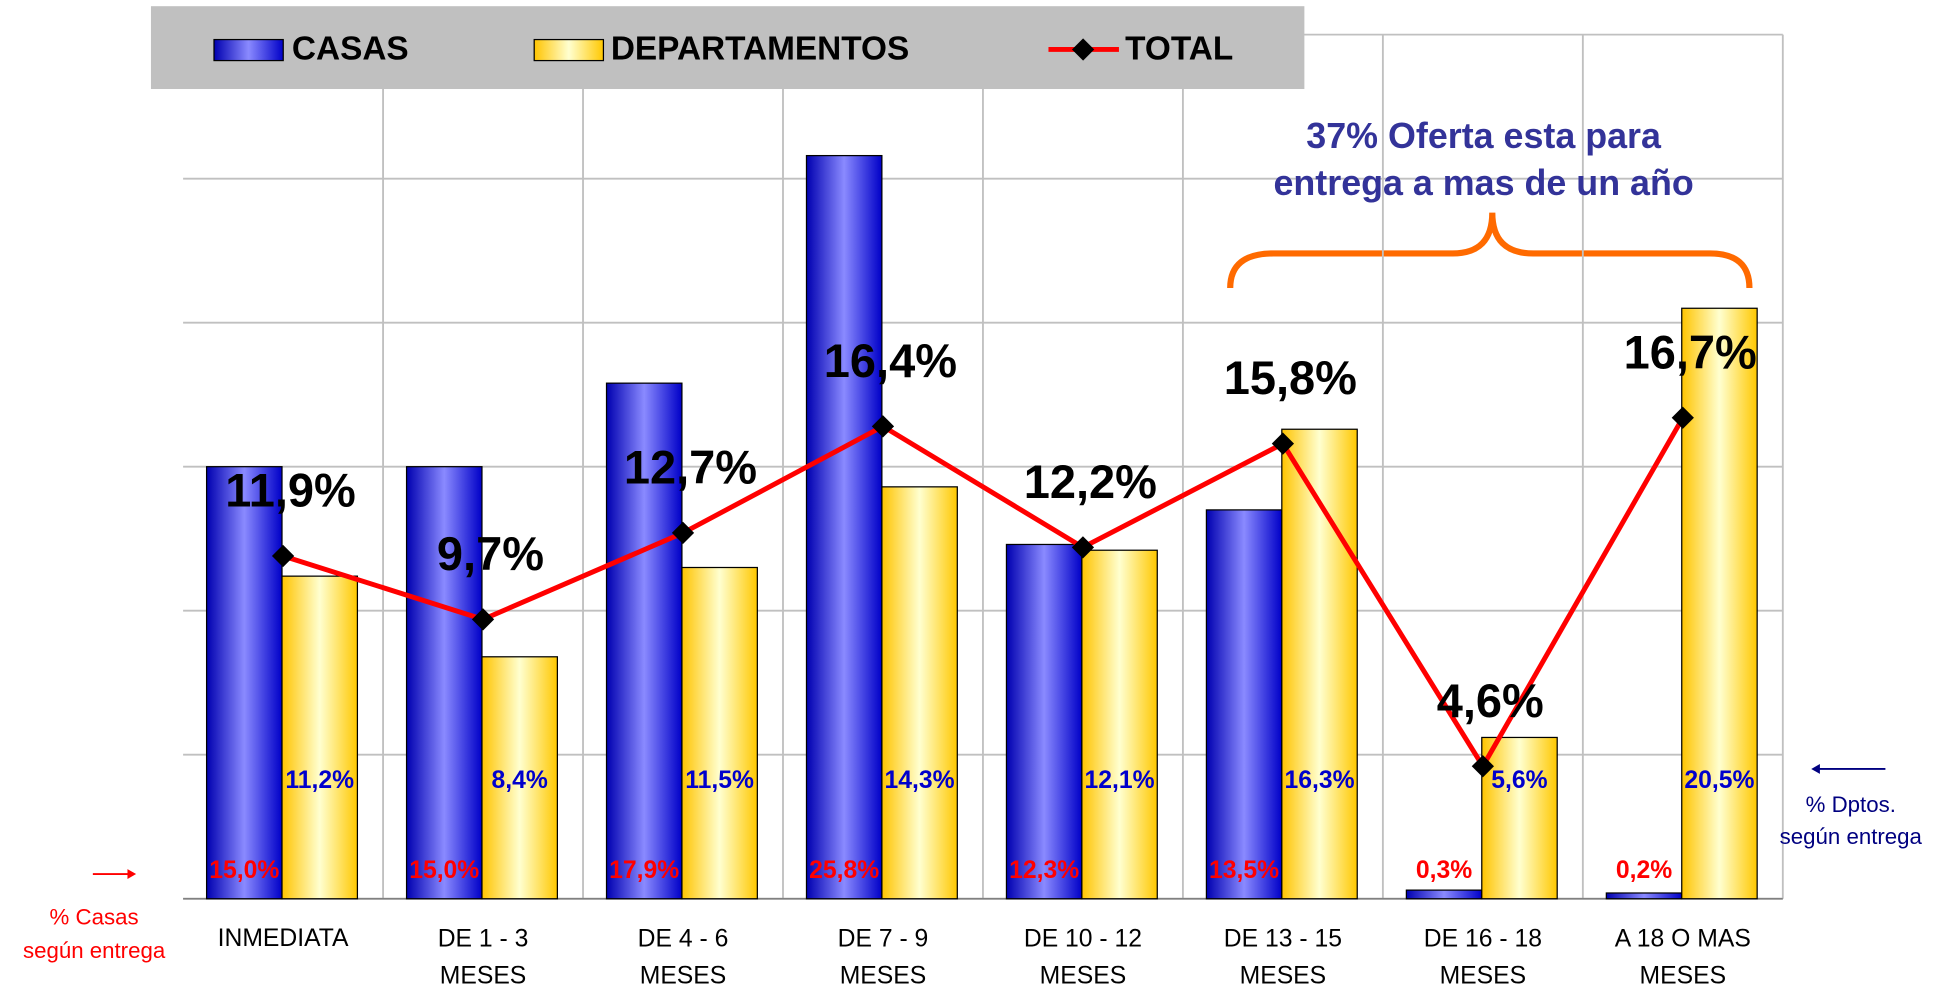  Describe the element at coordinates (1483, 183) in the screenshot. I see `annotation: entrega a mas de un año` at that location.